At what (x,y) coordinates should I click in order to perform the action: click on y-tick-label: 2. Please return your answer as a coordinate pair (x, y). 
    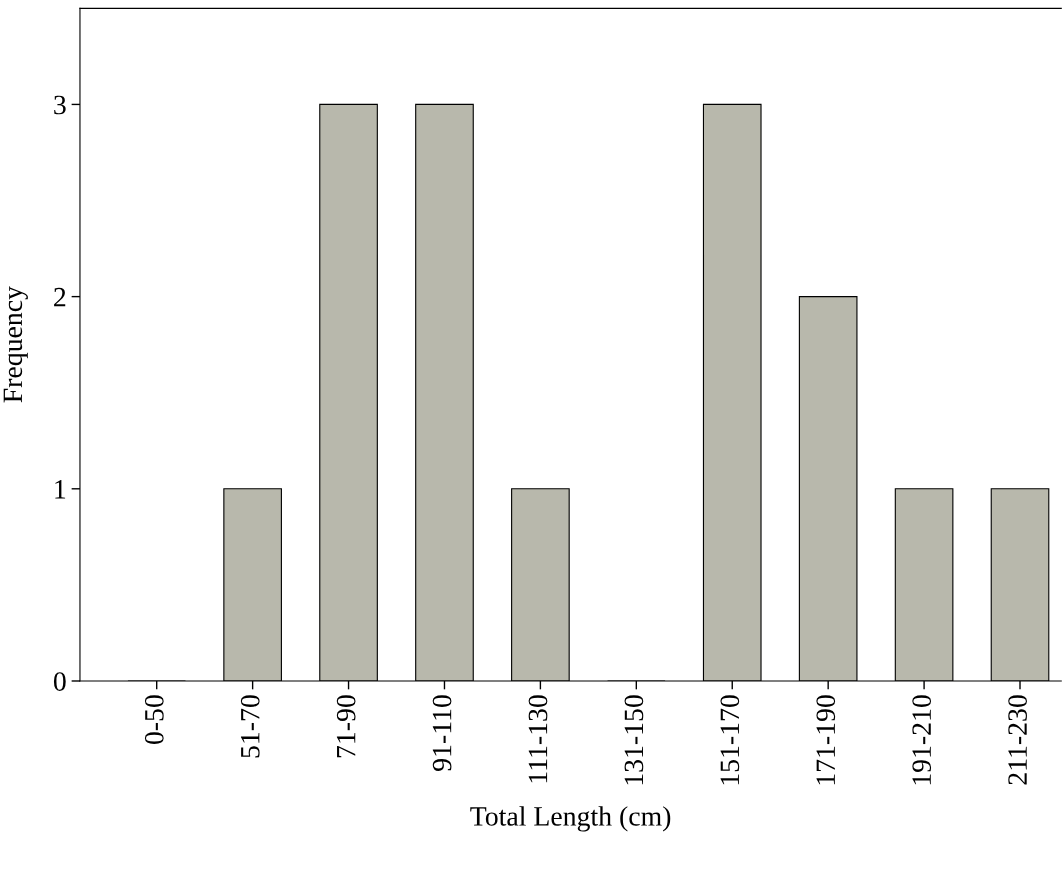
    Looking at the image, I should click on (60, 297).